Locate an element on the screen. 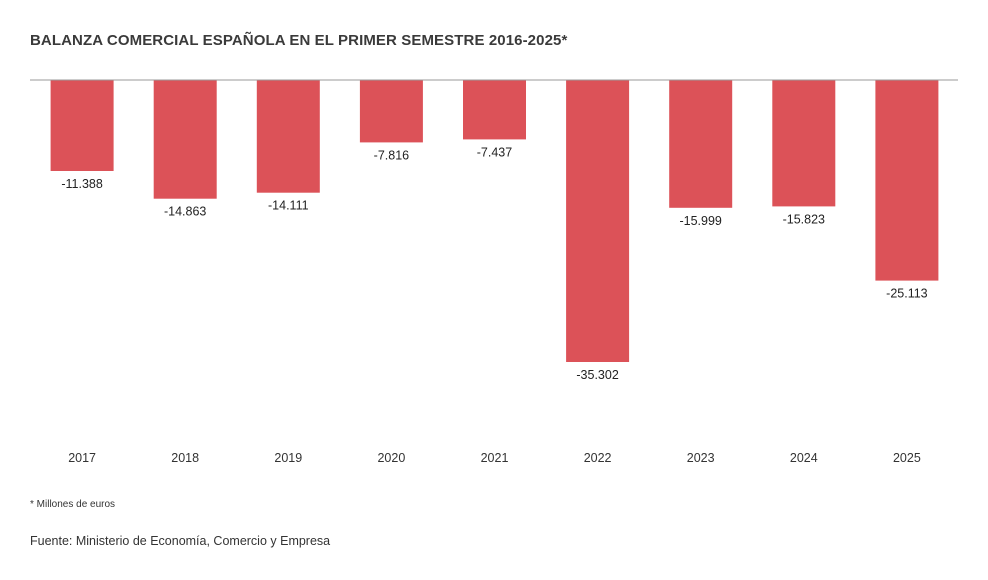 The height and width of the screenshot is (580, 988). bar-2025 is located at coordinates (907, 180).